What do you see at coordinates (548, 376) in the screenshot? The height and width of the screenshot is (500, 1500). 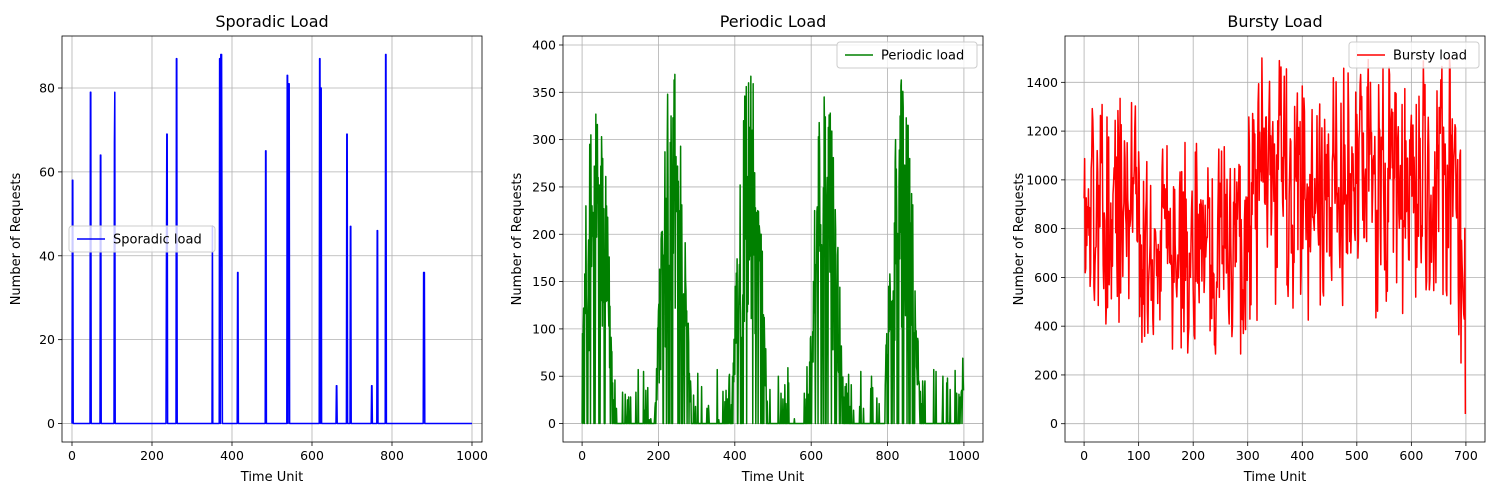 I see `y-tick-label: 50` at bounding box center [548, 376].